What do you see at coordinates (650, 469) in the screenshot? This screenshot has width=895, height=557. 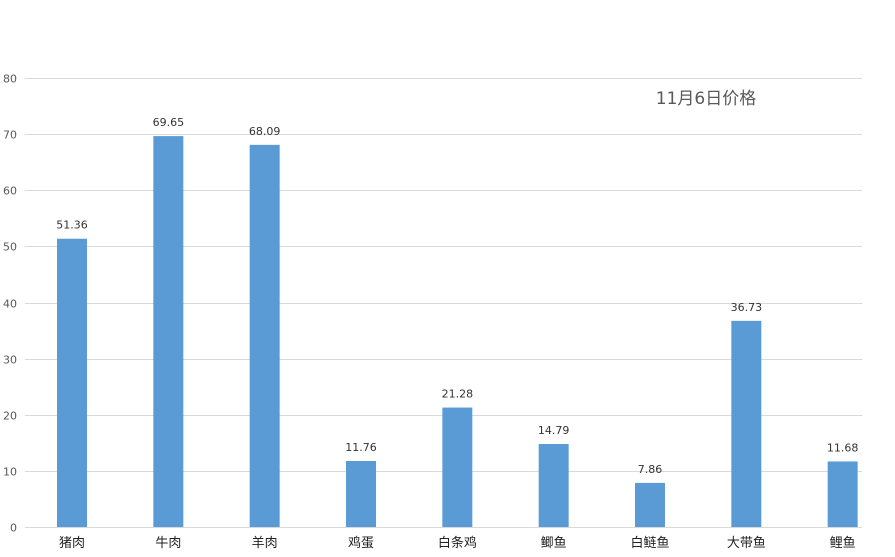 I see `data-label: 7.86` at bounding box center [650, 469].